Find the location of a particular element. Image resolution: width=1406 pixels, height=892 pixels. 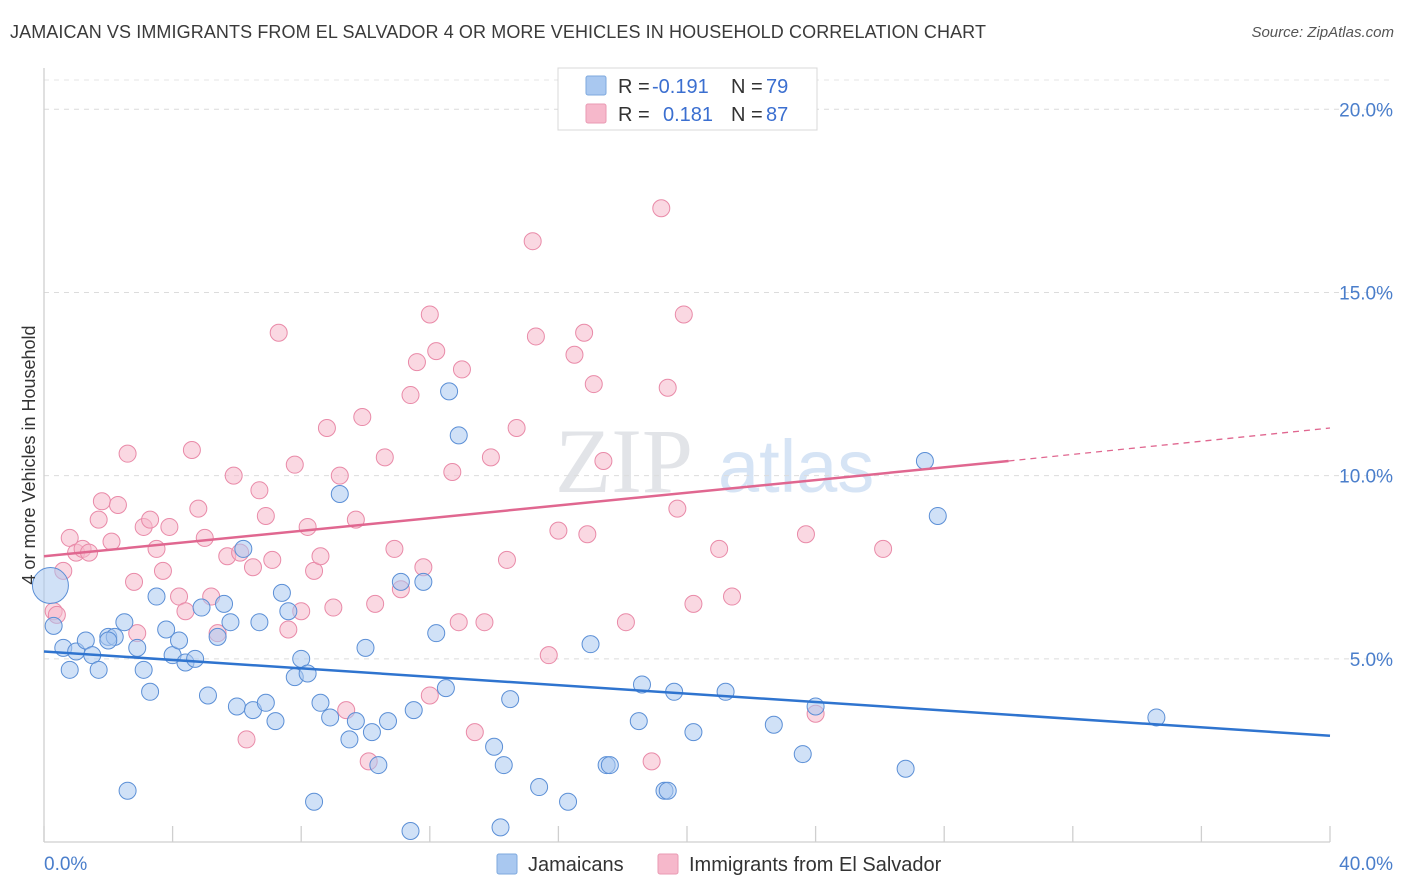

legend-swatch-jamaicans is located at coordinates (596, 85).